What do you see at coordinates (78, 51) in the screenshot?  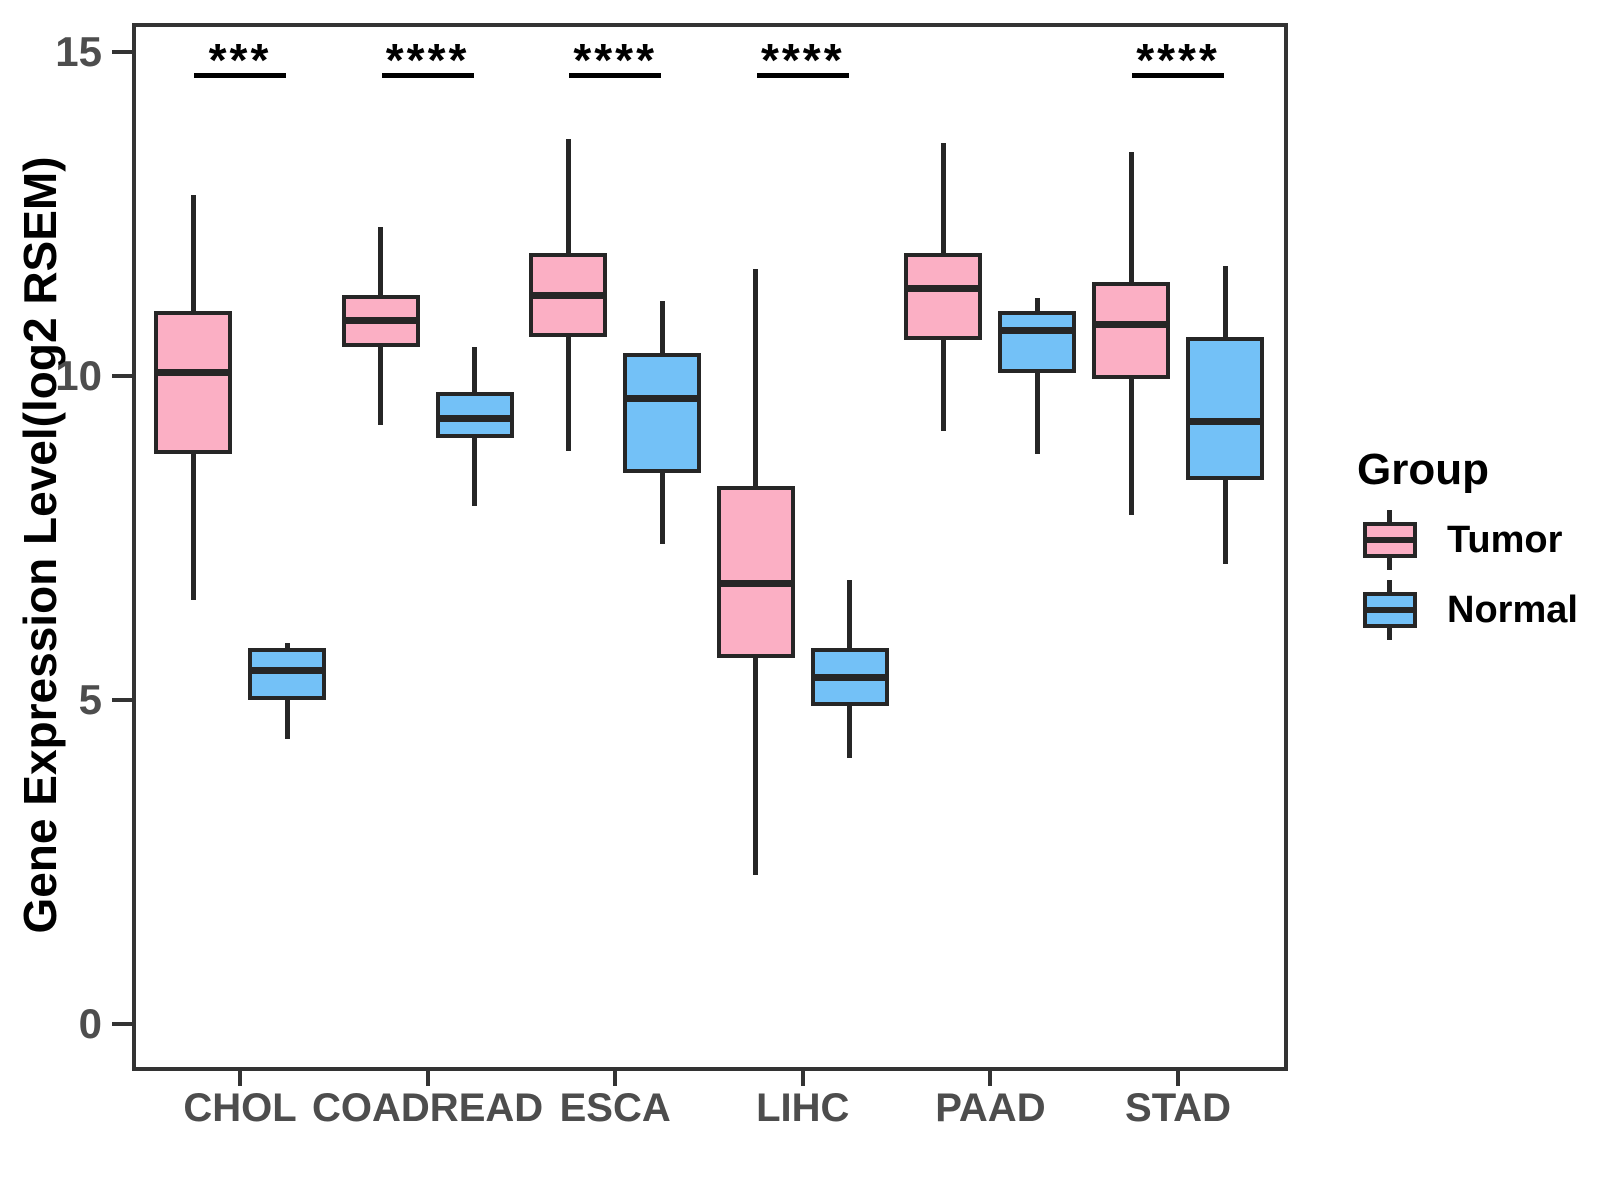 I see `y-axis-tick-label-15: 15` at bounding box center [78, 51].